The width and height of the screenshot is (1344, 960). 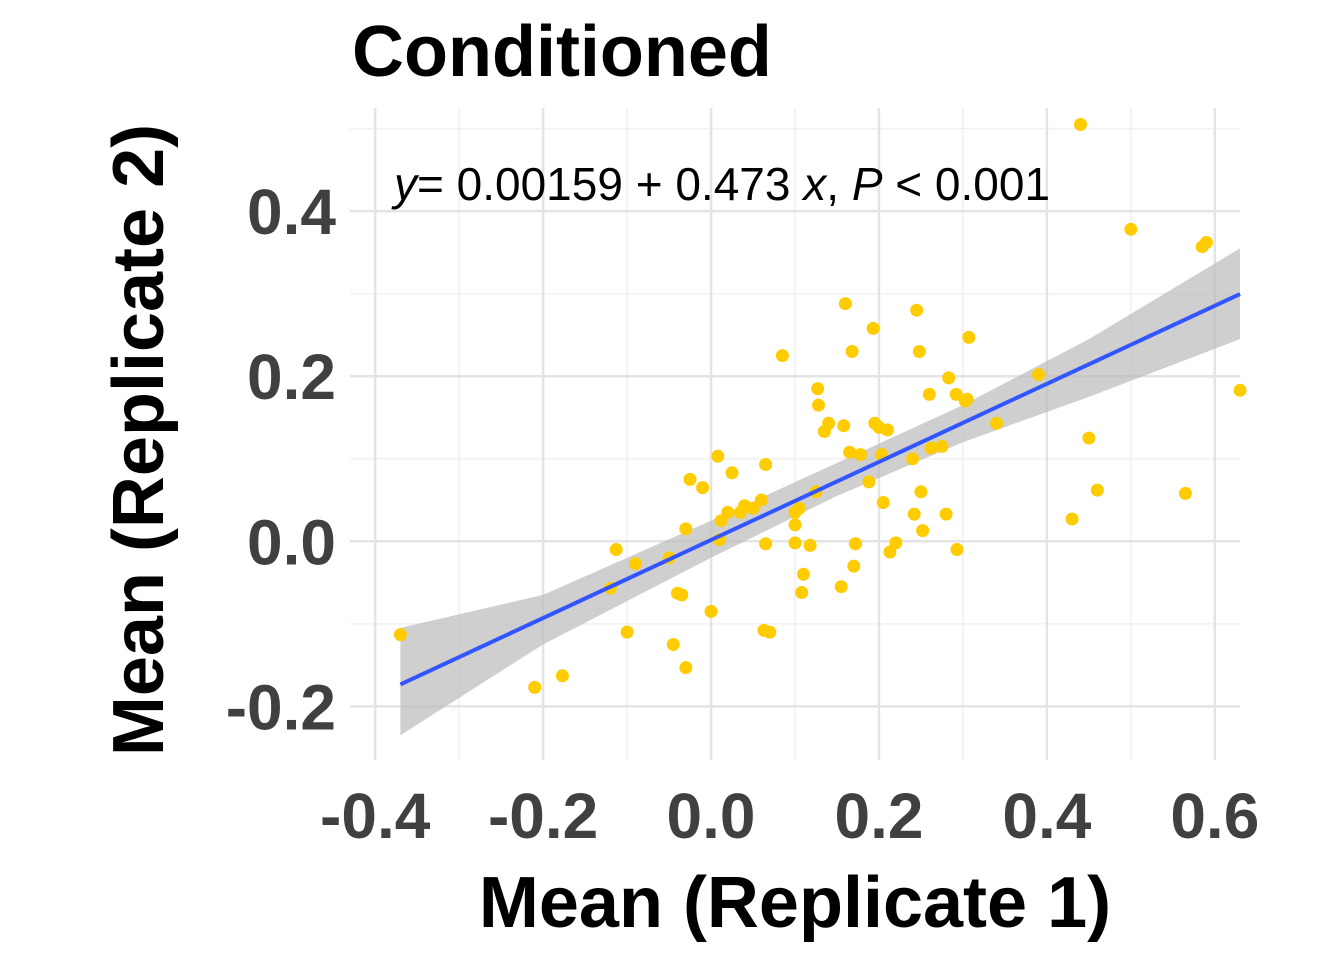 What do you see at coordinates (281, 459) in the screenshot?
I see `y-axis-tick-labels: -0.2 0.0 0.2 0.4` at bounding box center [281, 459].